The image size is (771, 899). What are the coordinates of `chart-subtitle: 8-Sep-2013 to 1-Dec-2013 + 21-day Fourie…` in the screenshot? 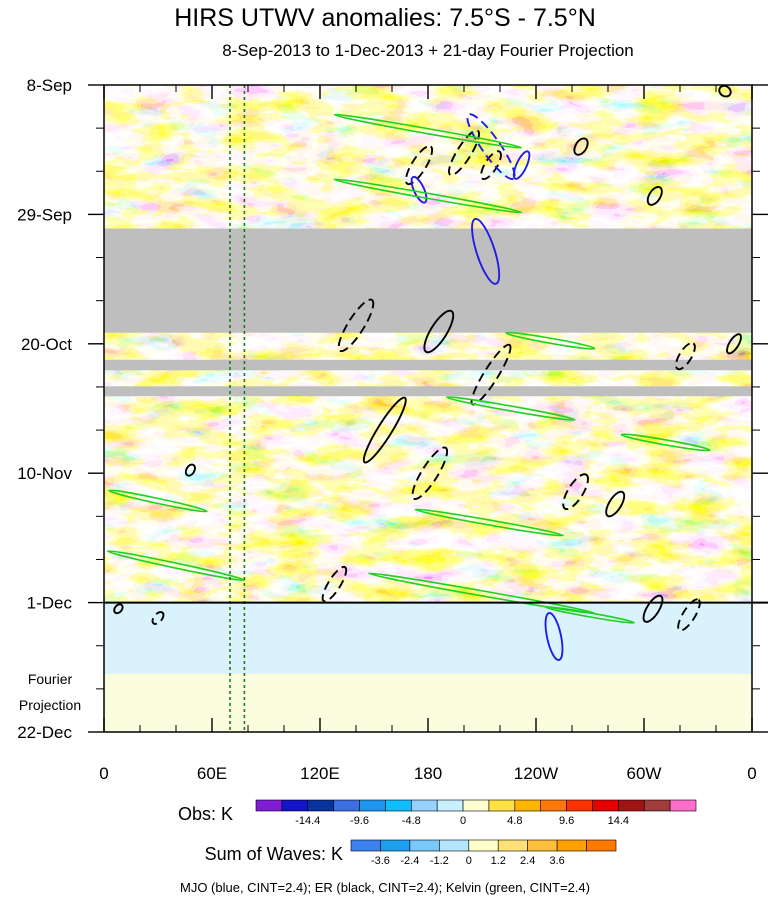 It's located at (428, 50).